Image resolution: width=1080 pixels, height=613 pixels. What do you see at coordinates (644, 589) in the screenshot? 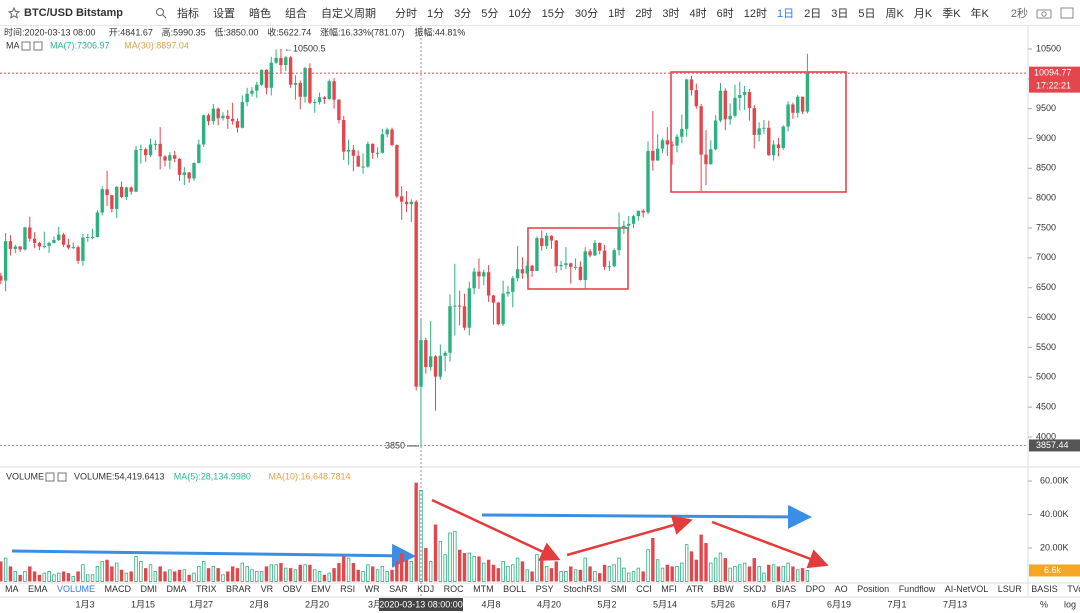
I see `indicator-tab: CCI` at bounding box center [644, 589].